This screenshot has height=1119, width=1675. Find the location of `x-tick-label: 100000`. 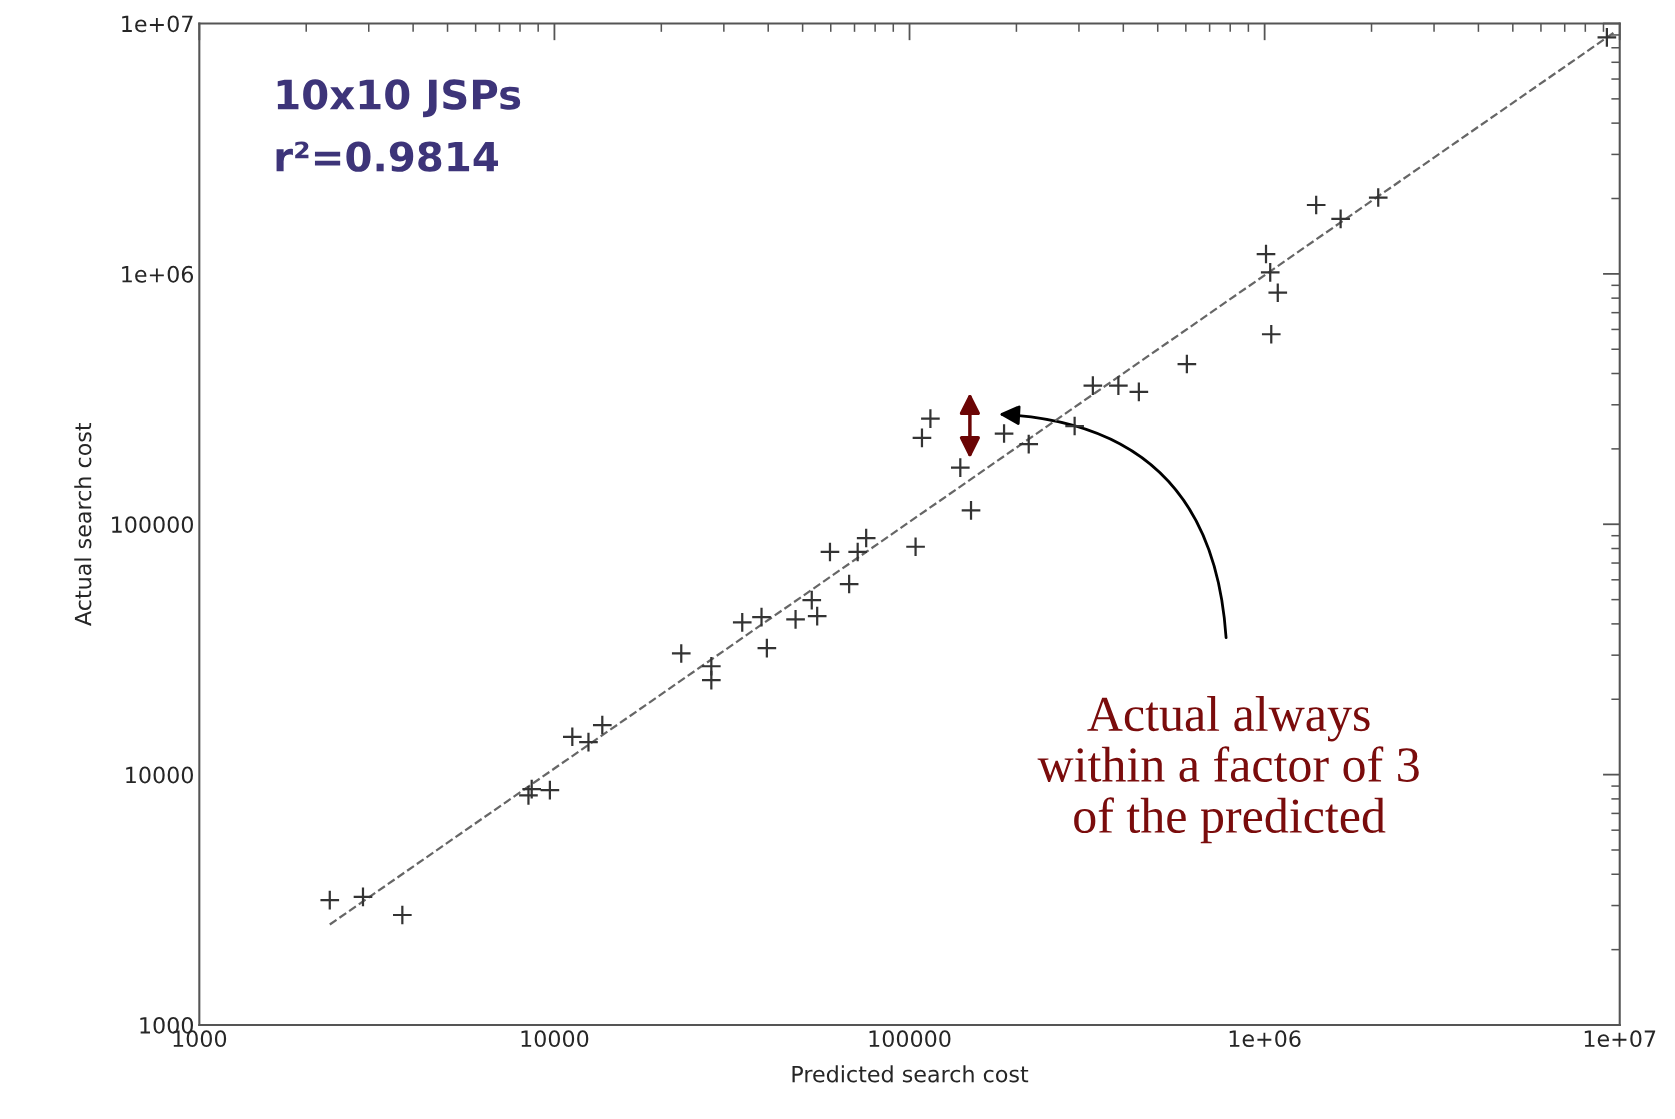

x-tick-label: 100000 is located at coordinates (910, 1039).